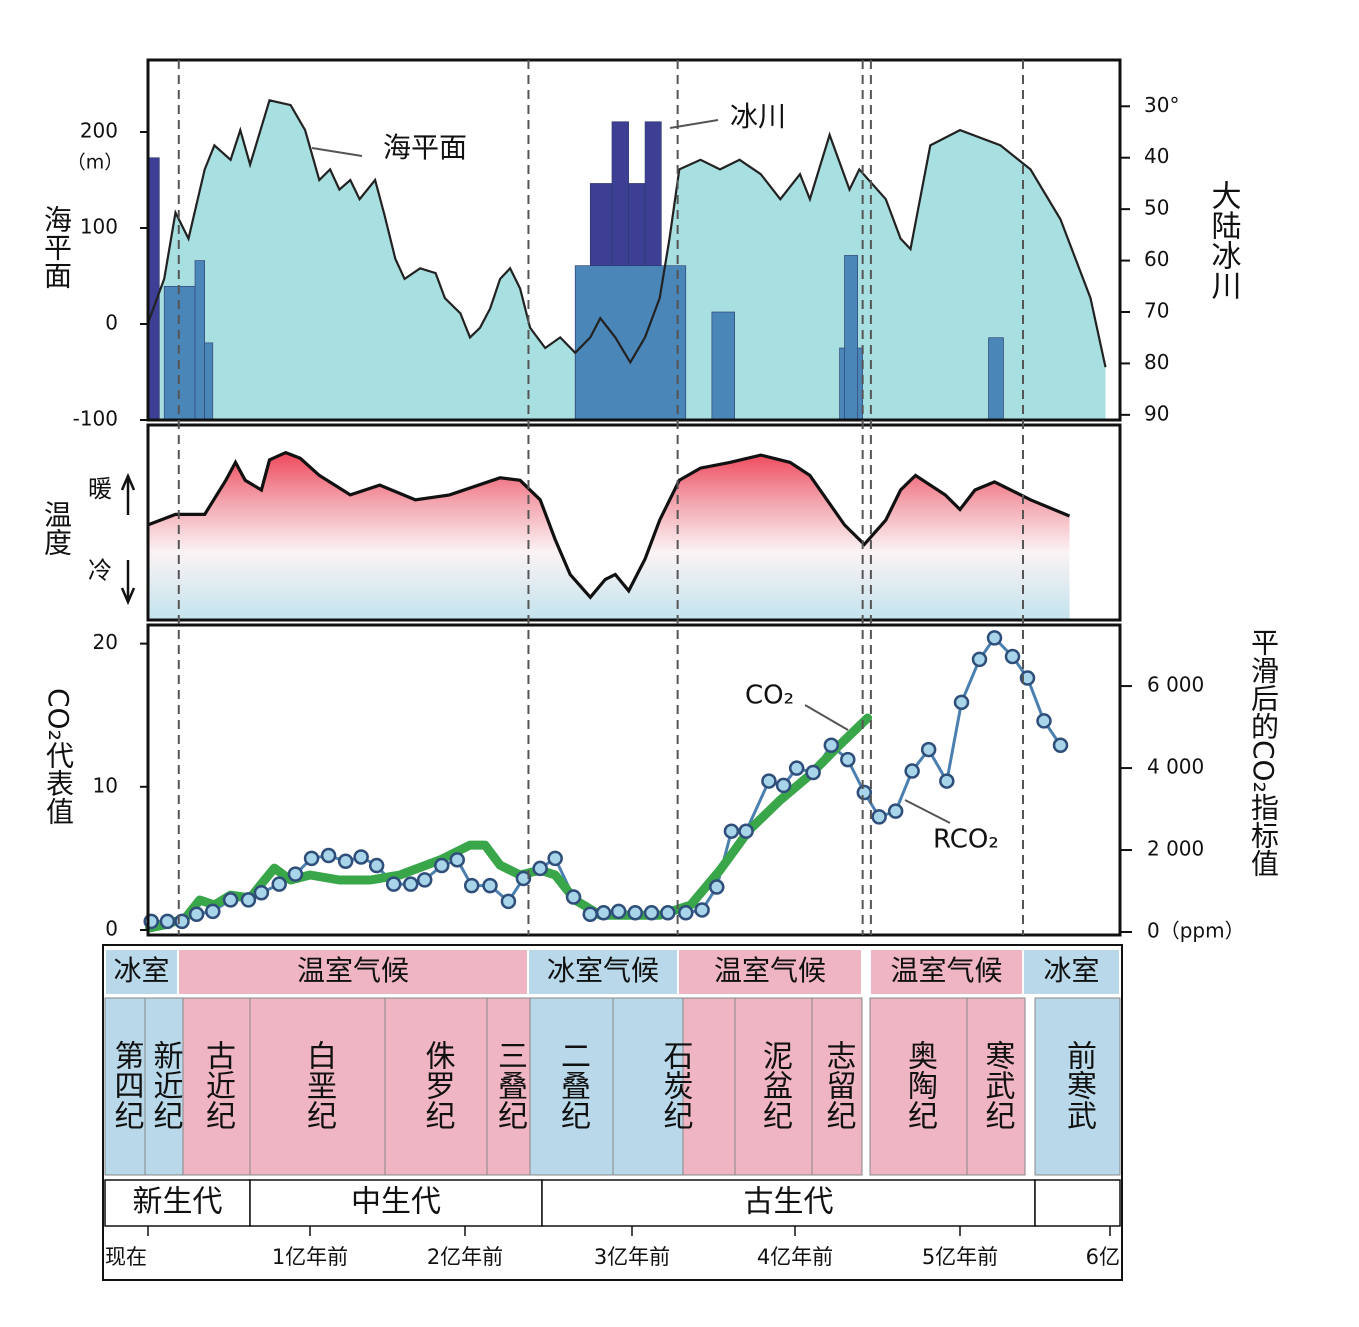 This screenshot has width=1359, height=1327. What do you see at coordinates (126, 1257) in the screenshot?
I see `x-tick-label: 现在` at bounding box center [126, 1257].